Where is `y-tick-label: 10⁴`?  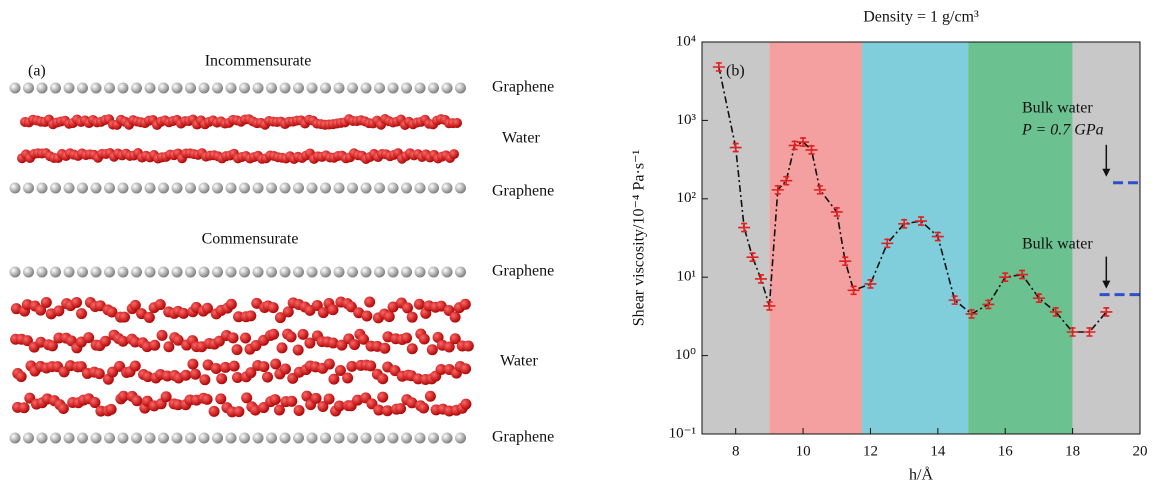
y-tick-label: 10⁴ is located at coordinates (686, 41).